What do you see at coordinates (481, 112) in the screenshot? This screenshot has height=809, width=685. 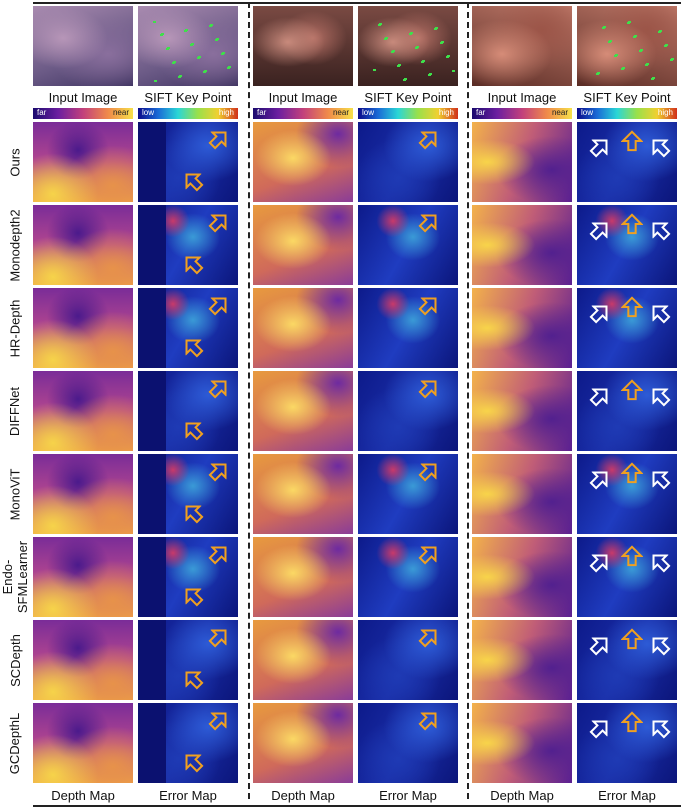 I see `depth-colorbar-far: far` at bounding box center [481, 112].